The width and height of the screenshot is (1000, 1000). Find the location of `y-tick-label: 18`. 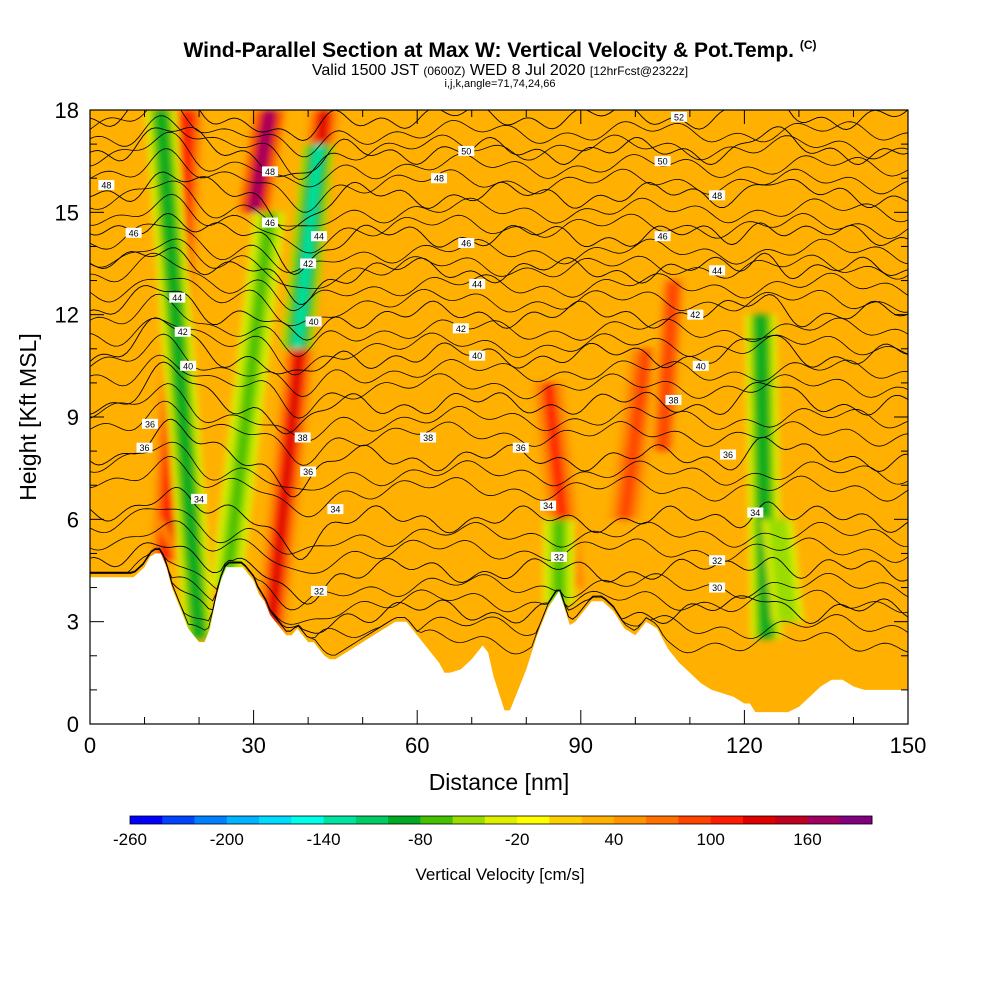

y-tick-label: 18 is located at coordinates (67, 110).